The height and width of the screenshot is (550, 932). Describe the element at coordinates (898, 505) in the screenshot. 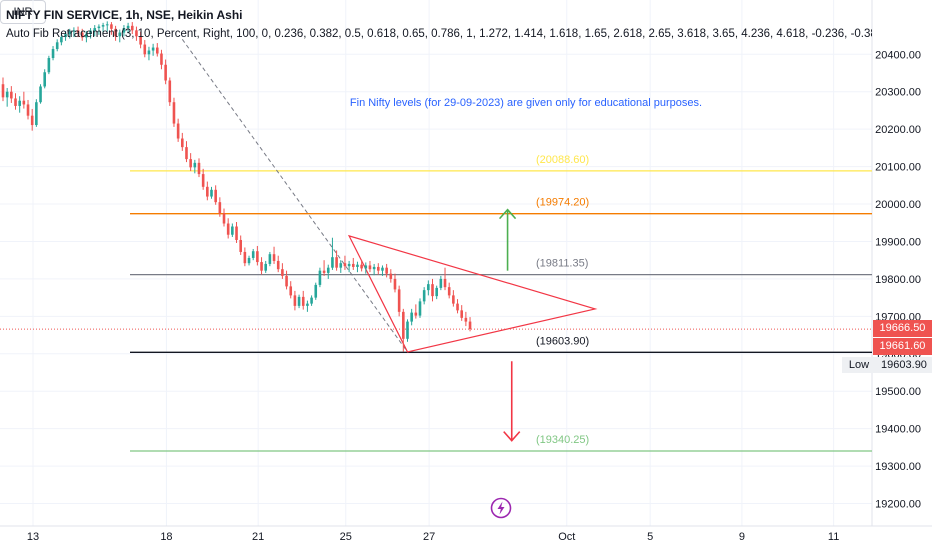

I see `y-tick-label: 19200.00` at that location.